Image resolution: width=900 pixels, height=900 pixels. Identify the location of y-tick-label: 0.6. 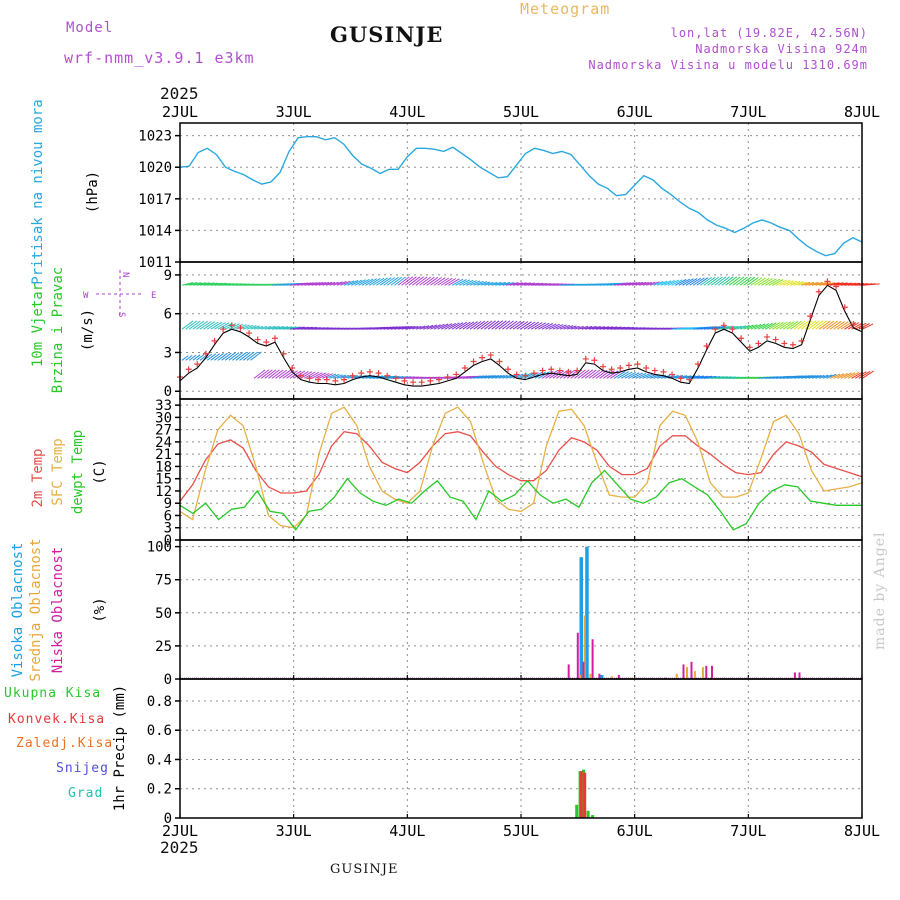
(159, 731).